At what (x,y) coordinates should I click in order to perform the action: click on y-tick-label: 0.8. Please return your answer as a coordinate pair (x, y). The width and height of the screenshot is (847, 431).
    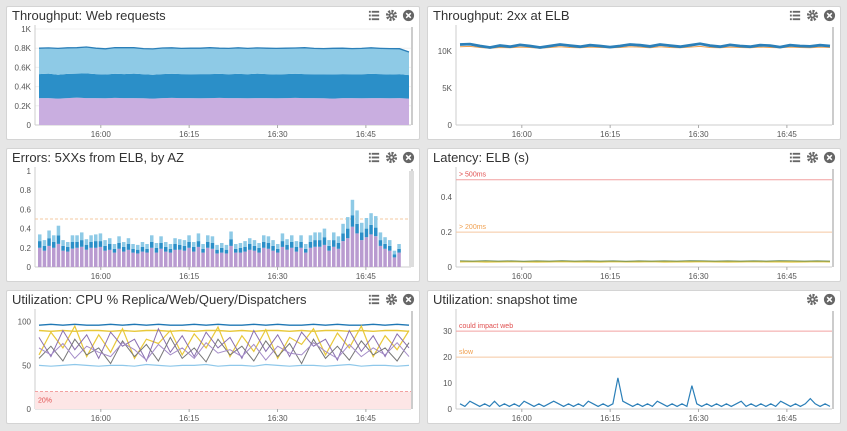
    Looking at the image, I should click on (26, 190).